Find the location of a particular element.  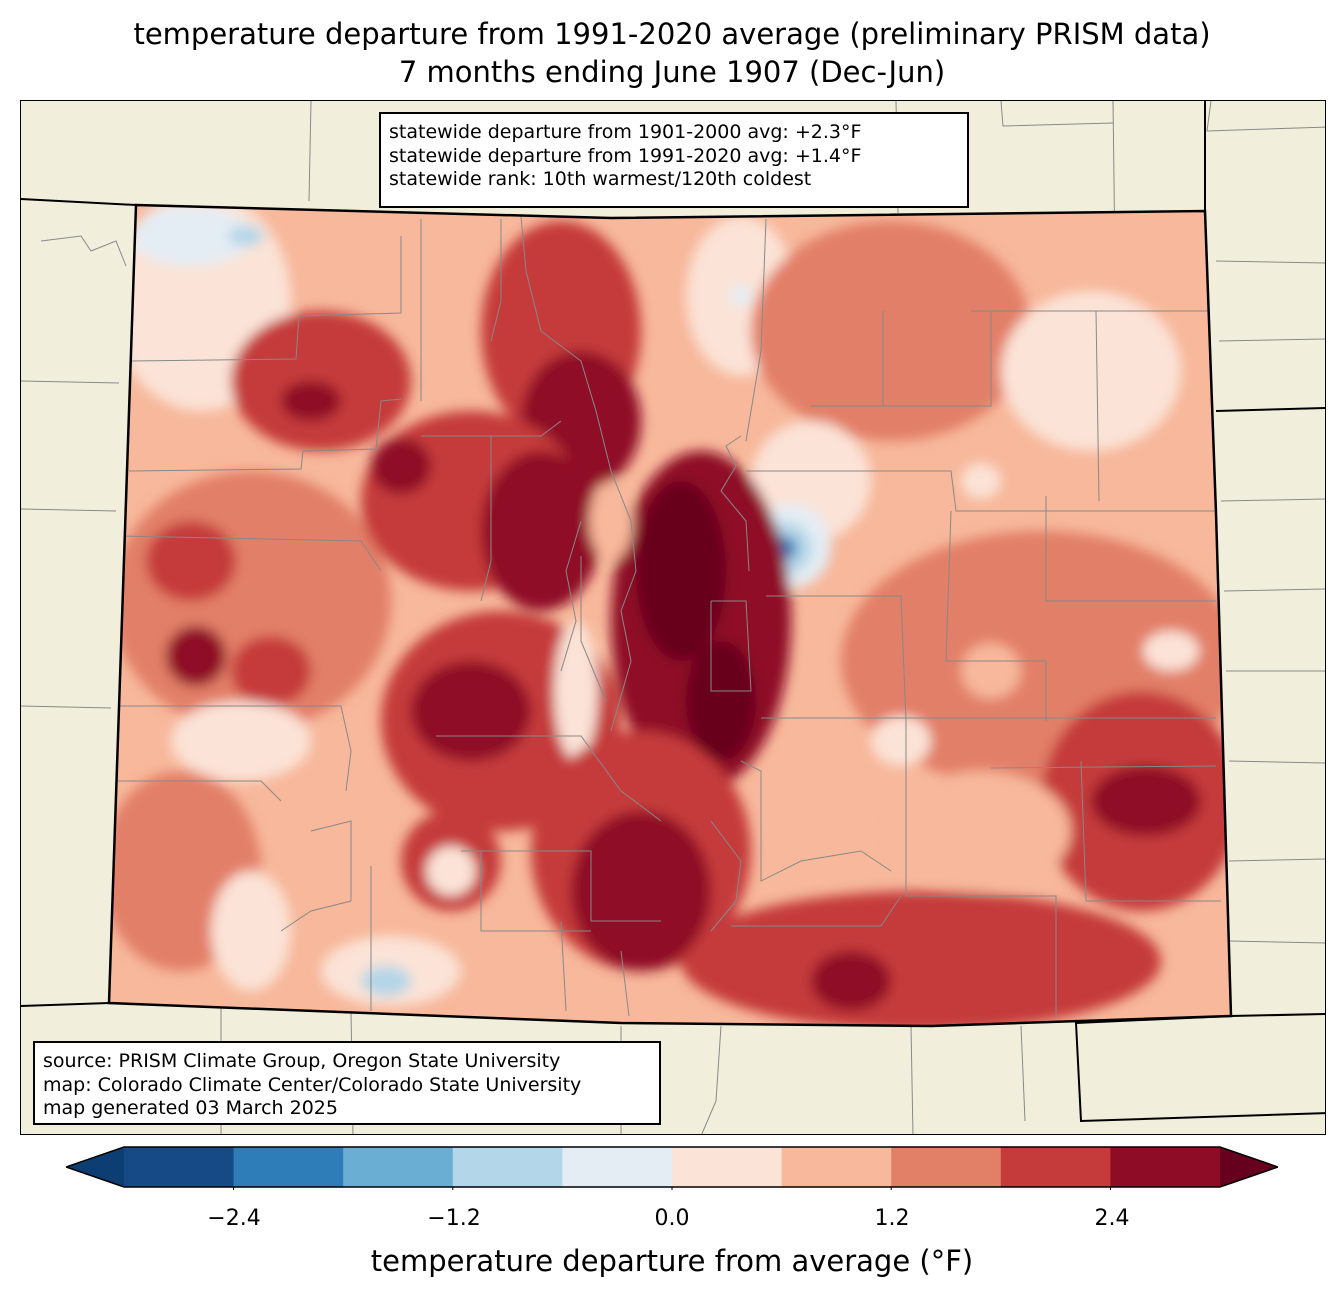

colorbar-extend-high is located at coordinates (1249, 1167).